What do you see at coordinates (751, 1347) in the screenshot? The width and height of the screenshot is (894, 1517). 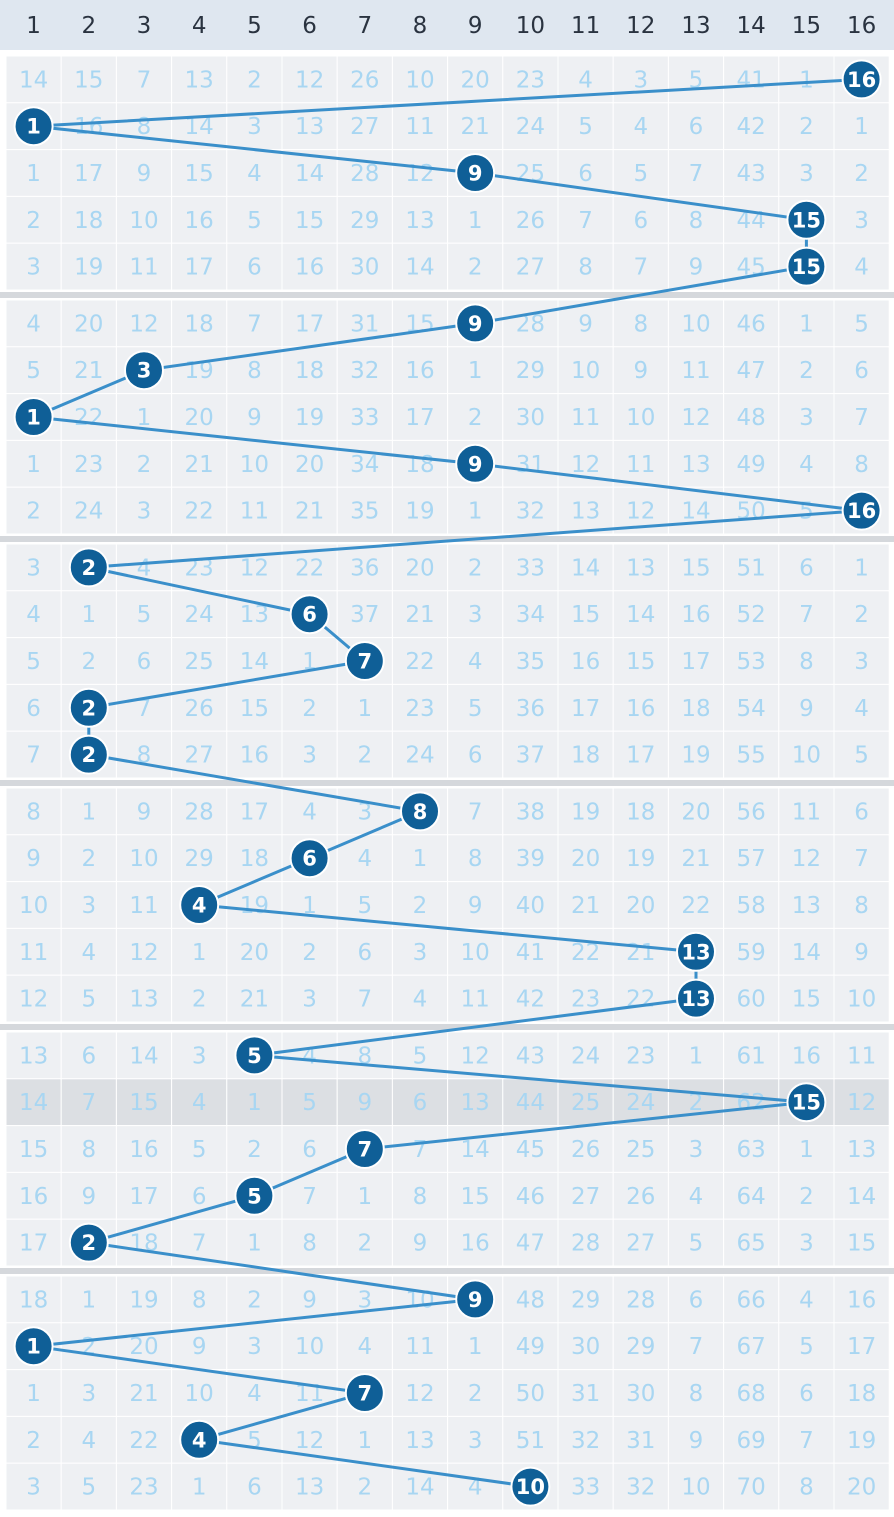 I see `miss-count: 67` at bounding box center [751, 1347].